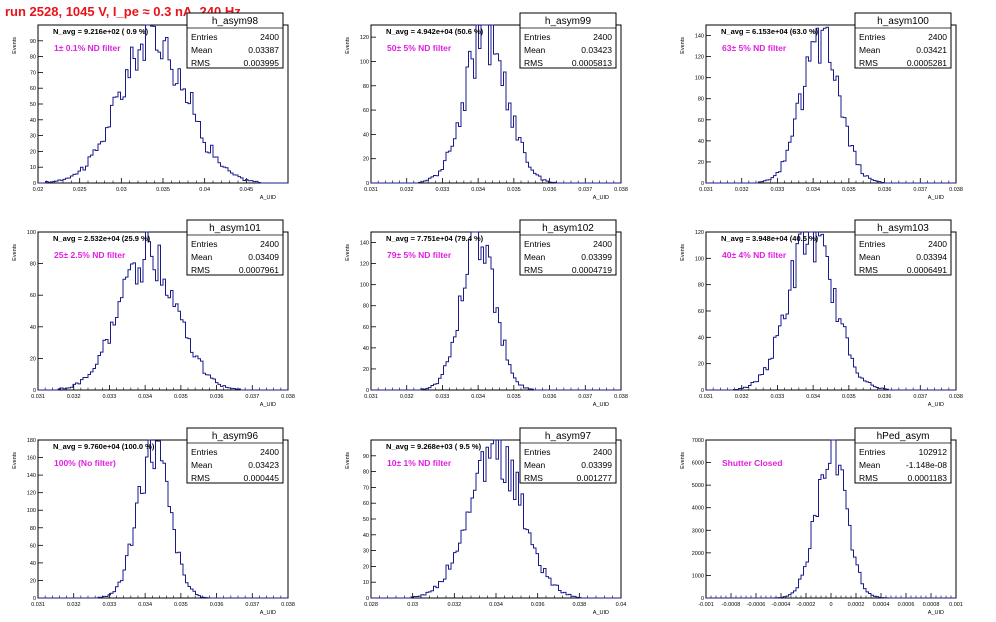 The height and width of the screenshot is (622, 996). What do you see at coordinates (698, 464) in the screenshot?
I see `y-tick-label: 6000` at bounding box center [698, 464].